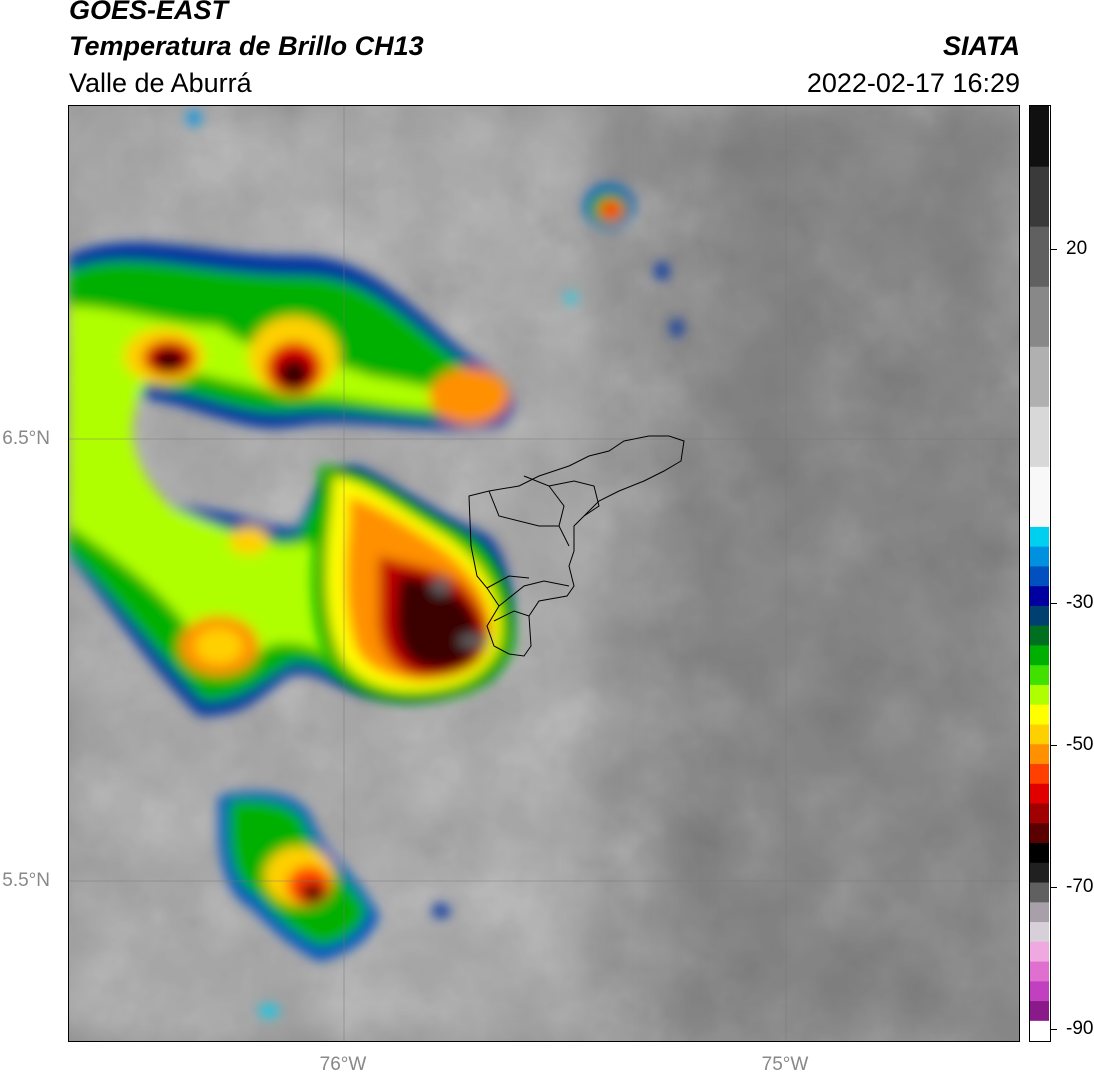  What do you see at coordinates (160, 83) in the screenshot?
I see `region-label: Valle de Aburrá` at bounding box center [160, 83].